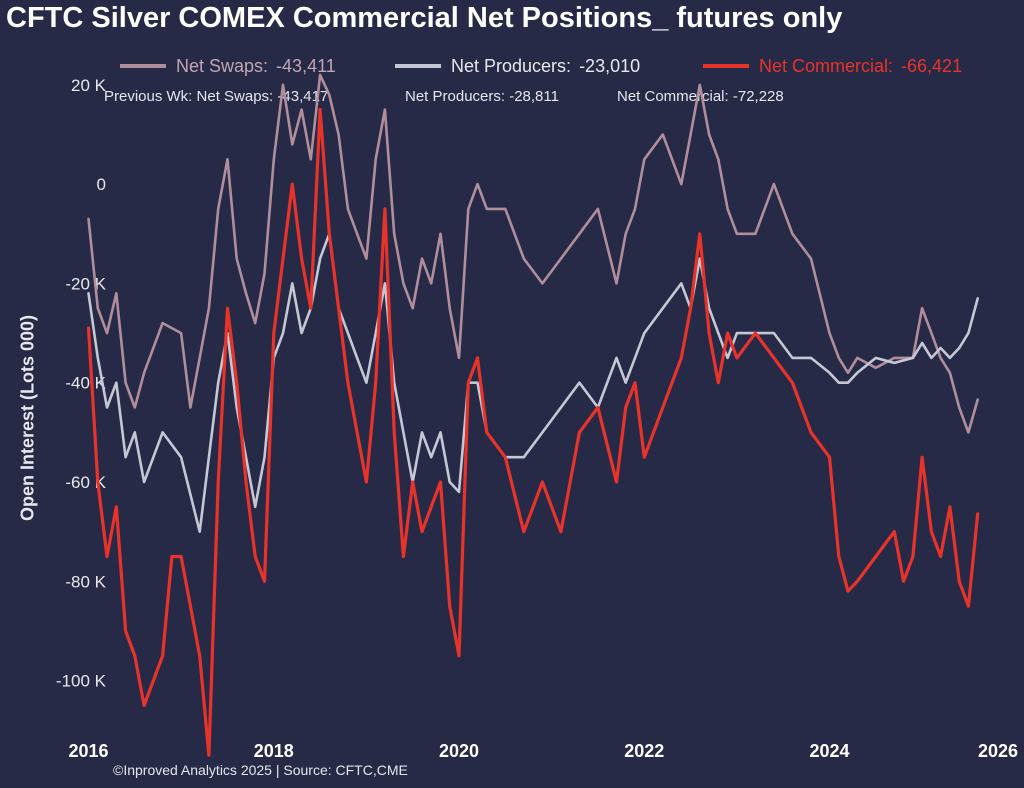 The height and width of the screenshot is (788, 1024). What do you see at coordinates (998, 751) in the screenshot?
I see `x-tick-label: 2026` at bounding box center [998, 751].